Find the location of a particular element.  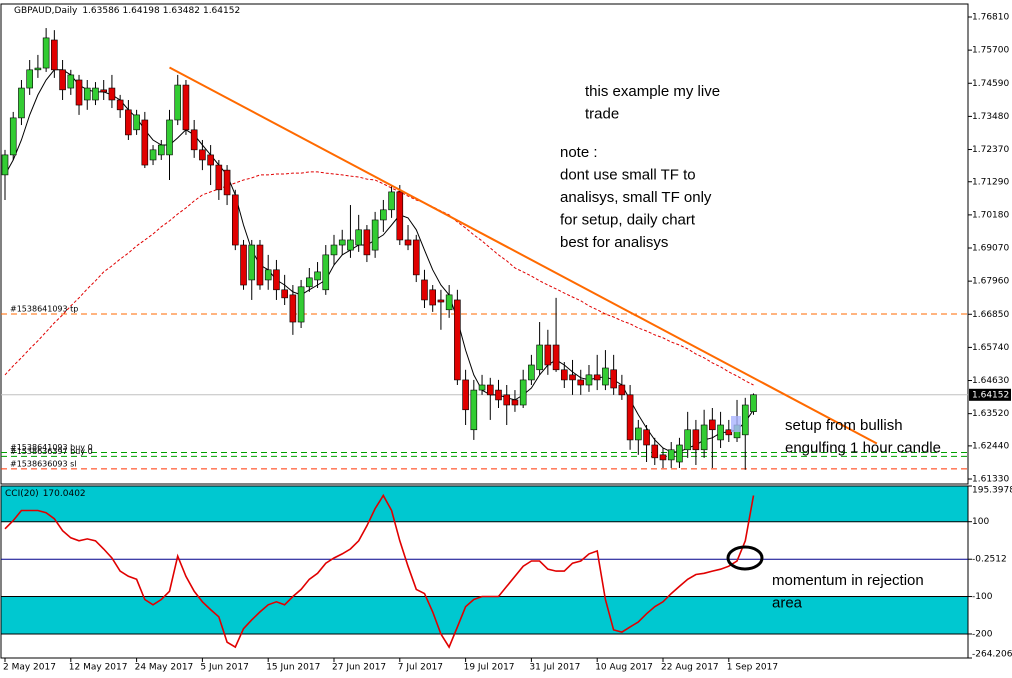

annotation-text: analisys, small TF only is located at coordinates (636, 197).